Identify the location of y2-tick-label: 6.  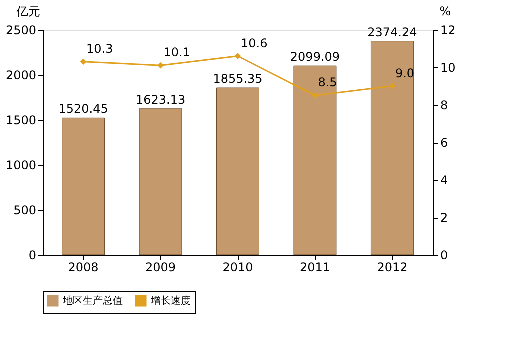
(444, 143).